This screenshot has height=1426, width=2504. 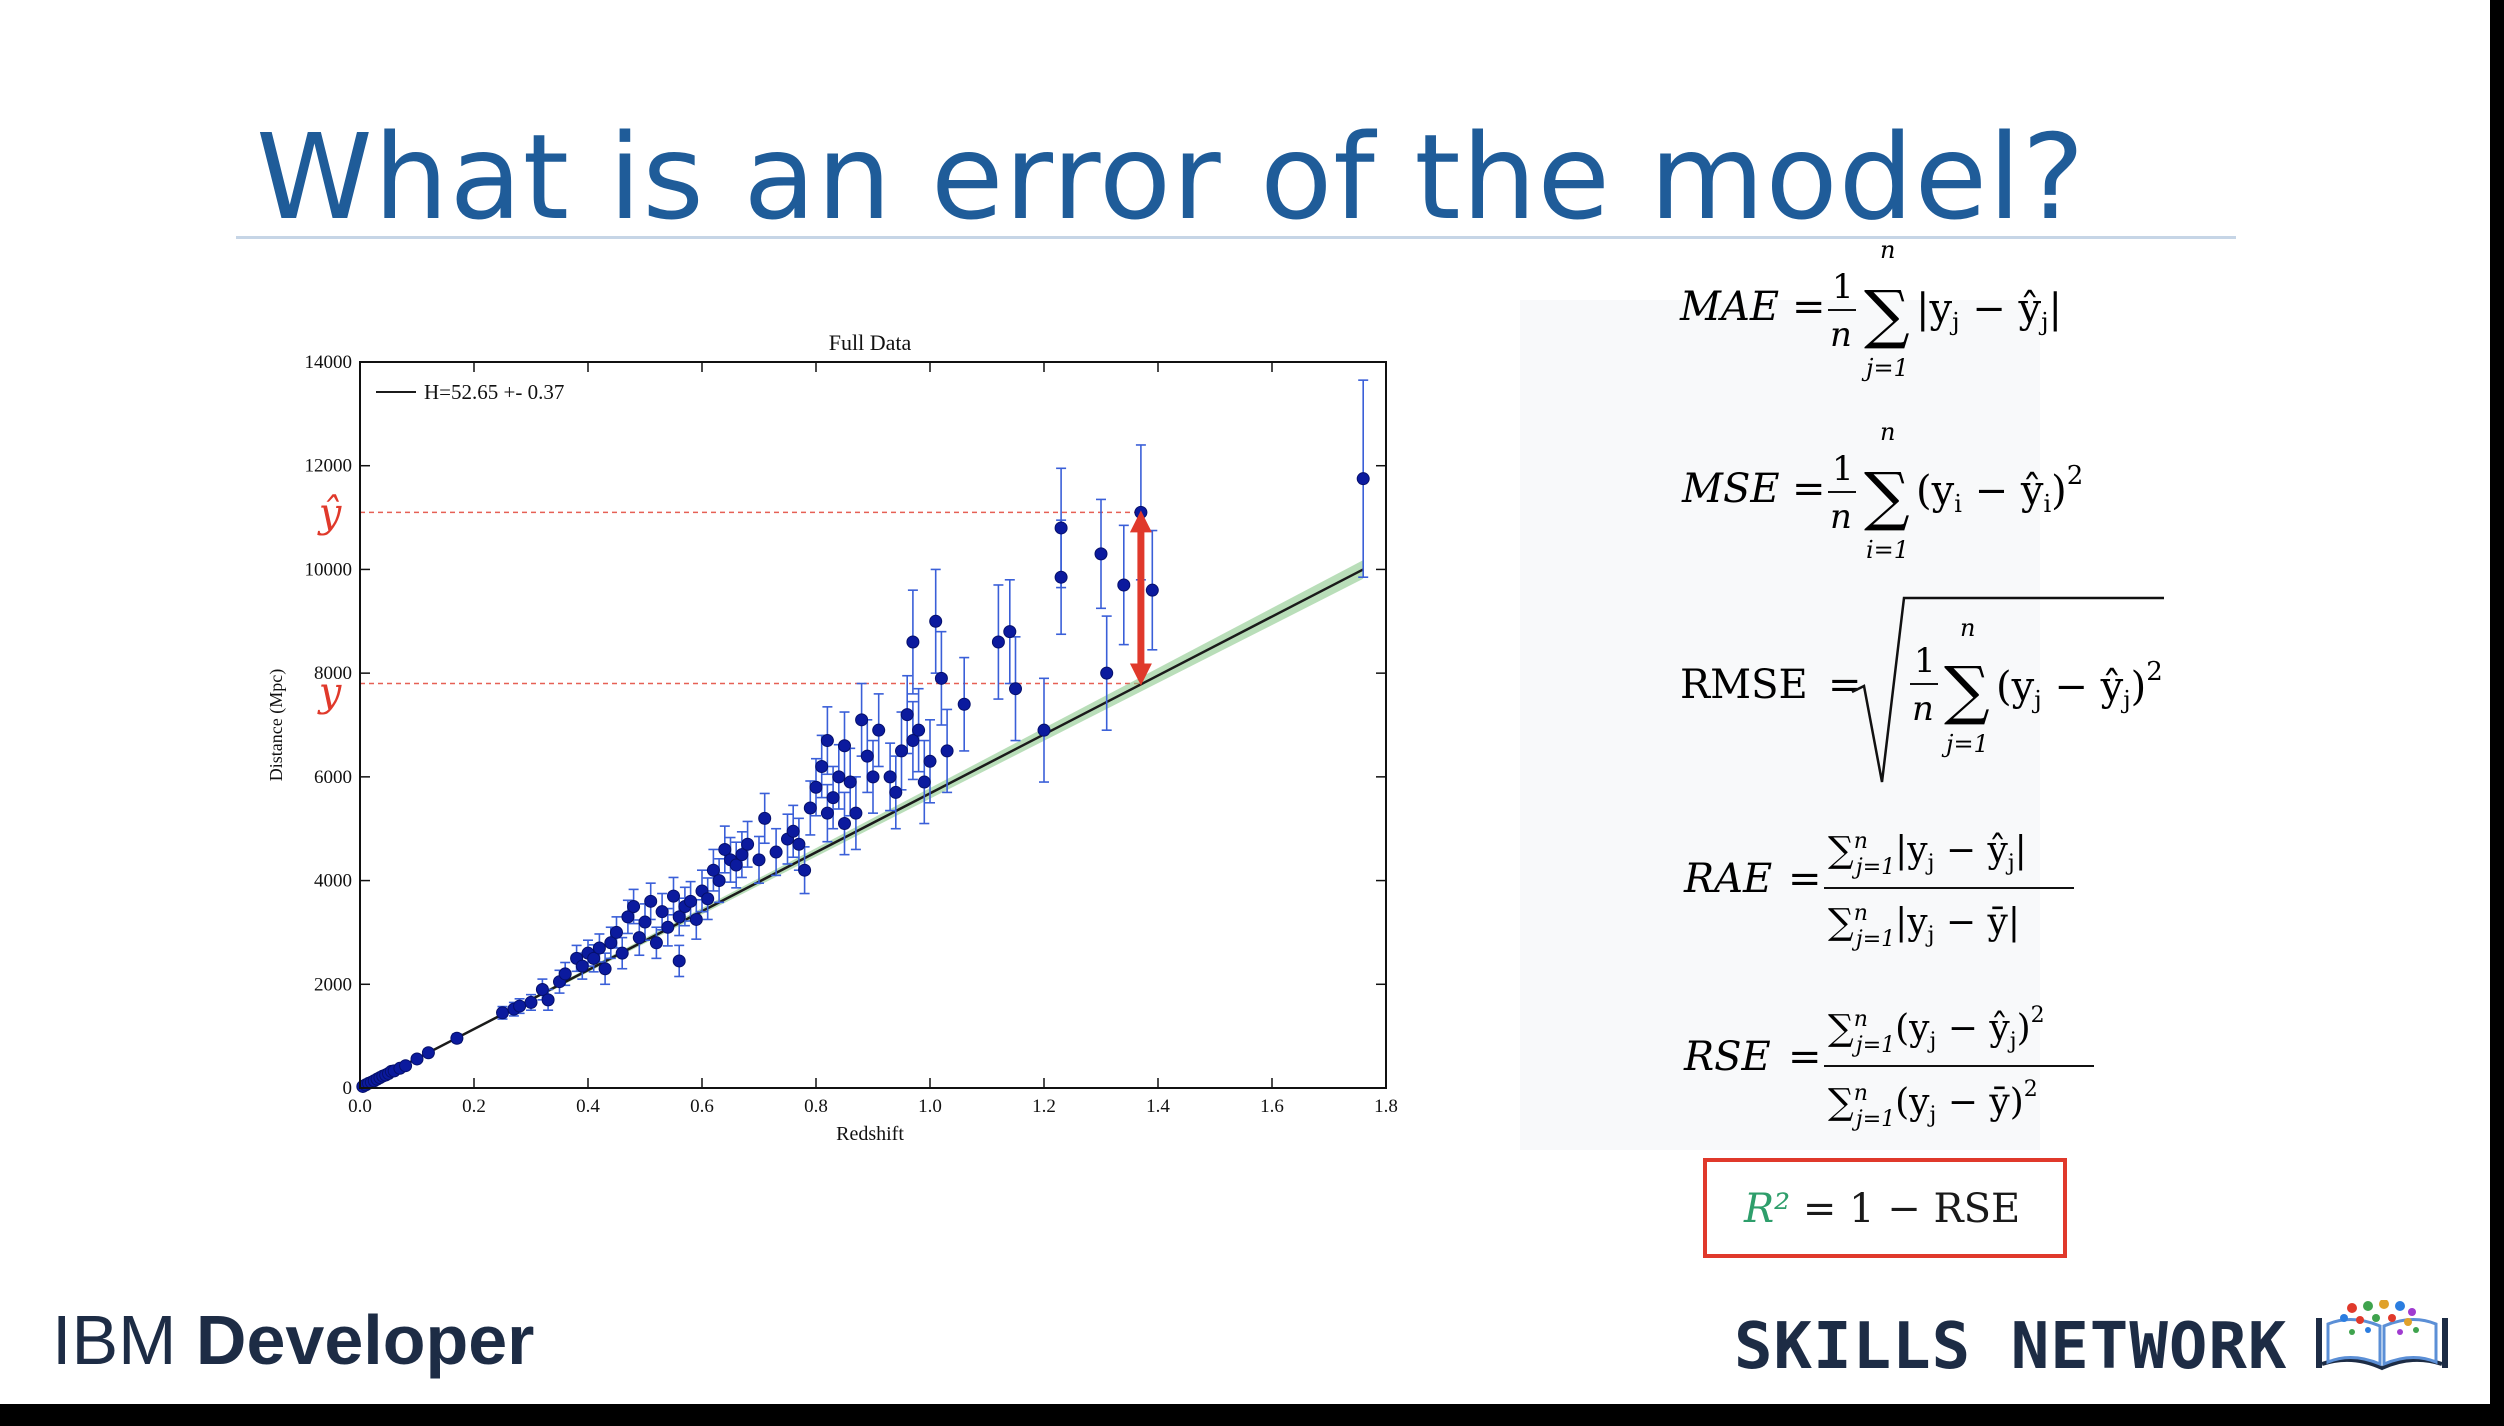 I want to click on mae-label: MAE, so click(x=1729, y=307).